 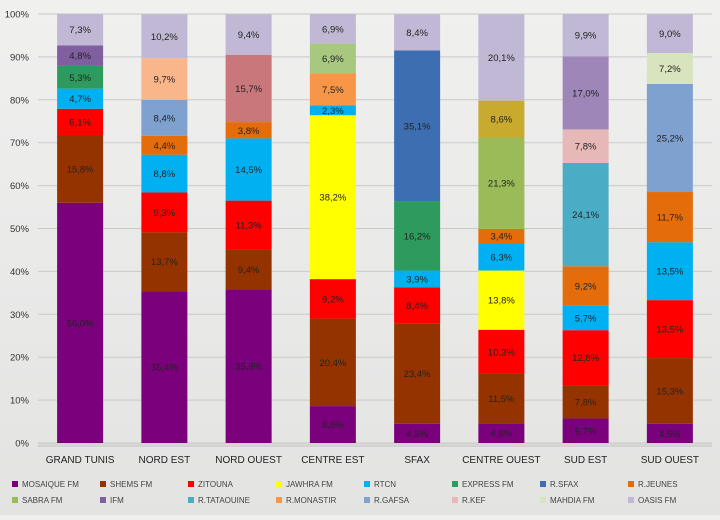 I want to click on legend-label: R.MONASTIR, so click(x=311, y=500).